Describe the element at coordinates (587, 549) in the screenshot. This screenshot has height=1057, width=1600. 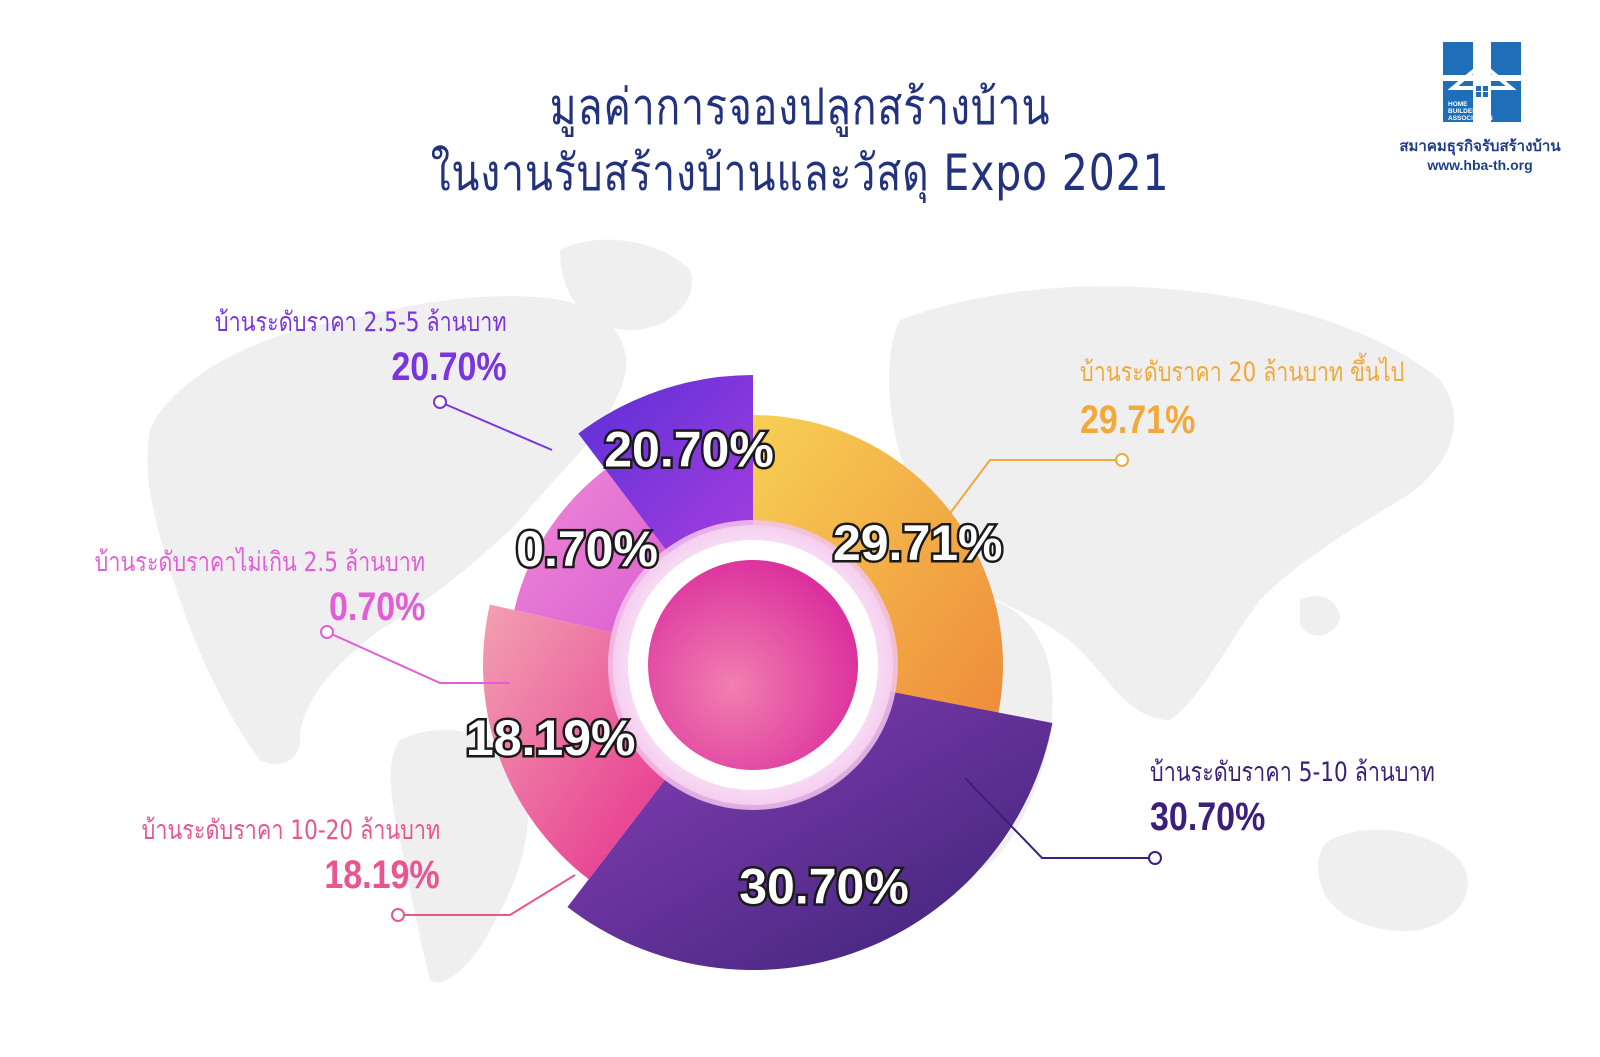
I see `slice-value-label-3: 0.70%` at that location.